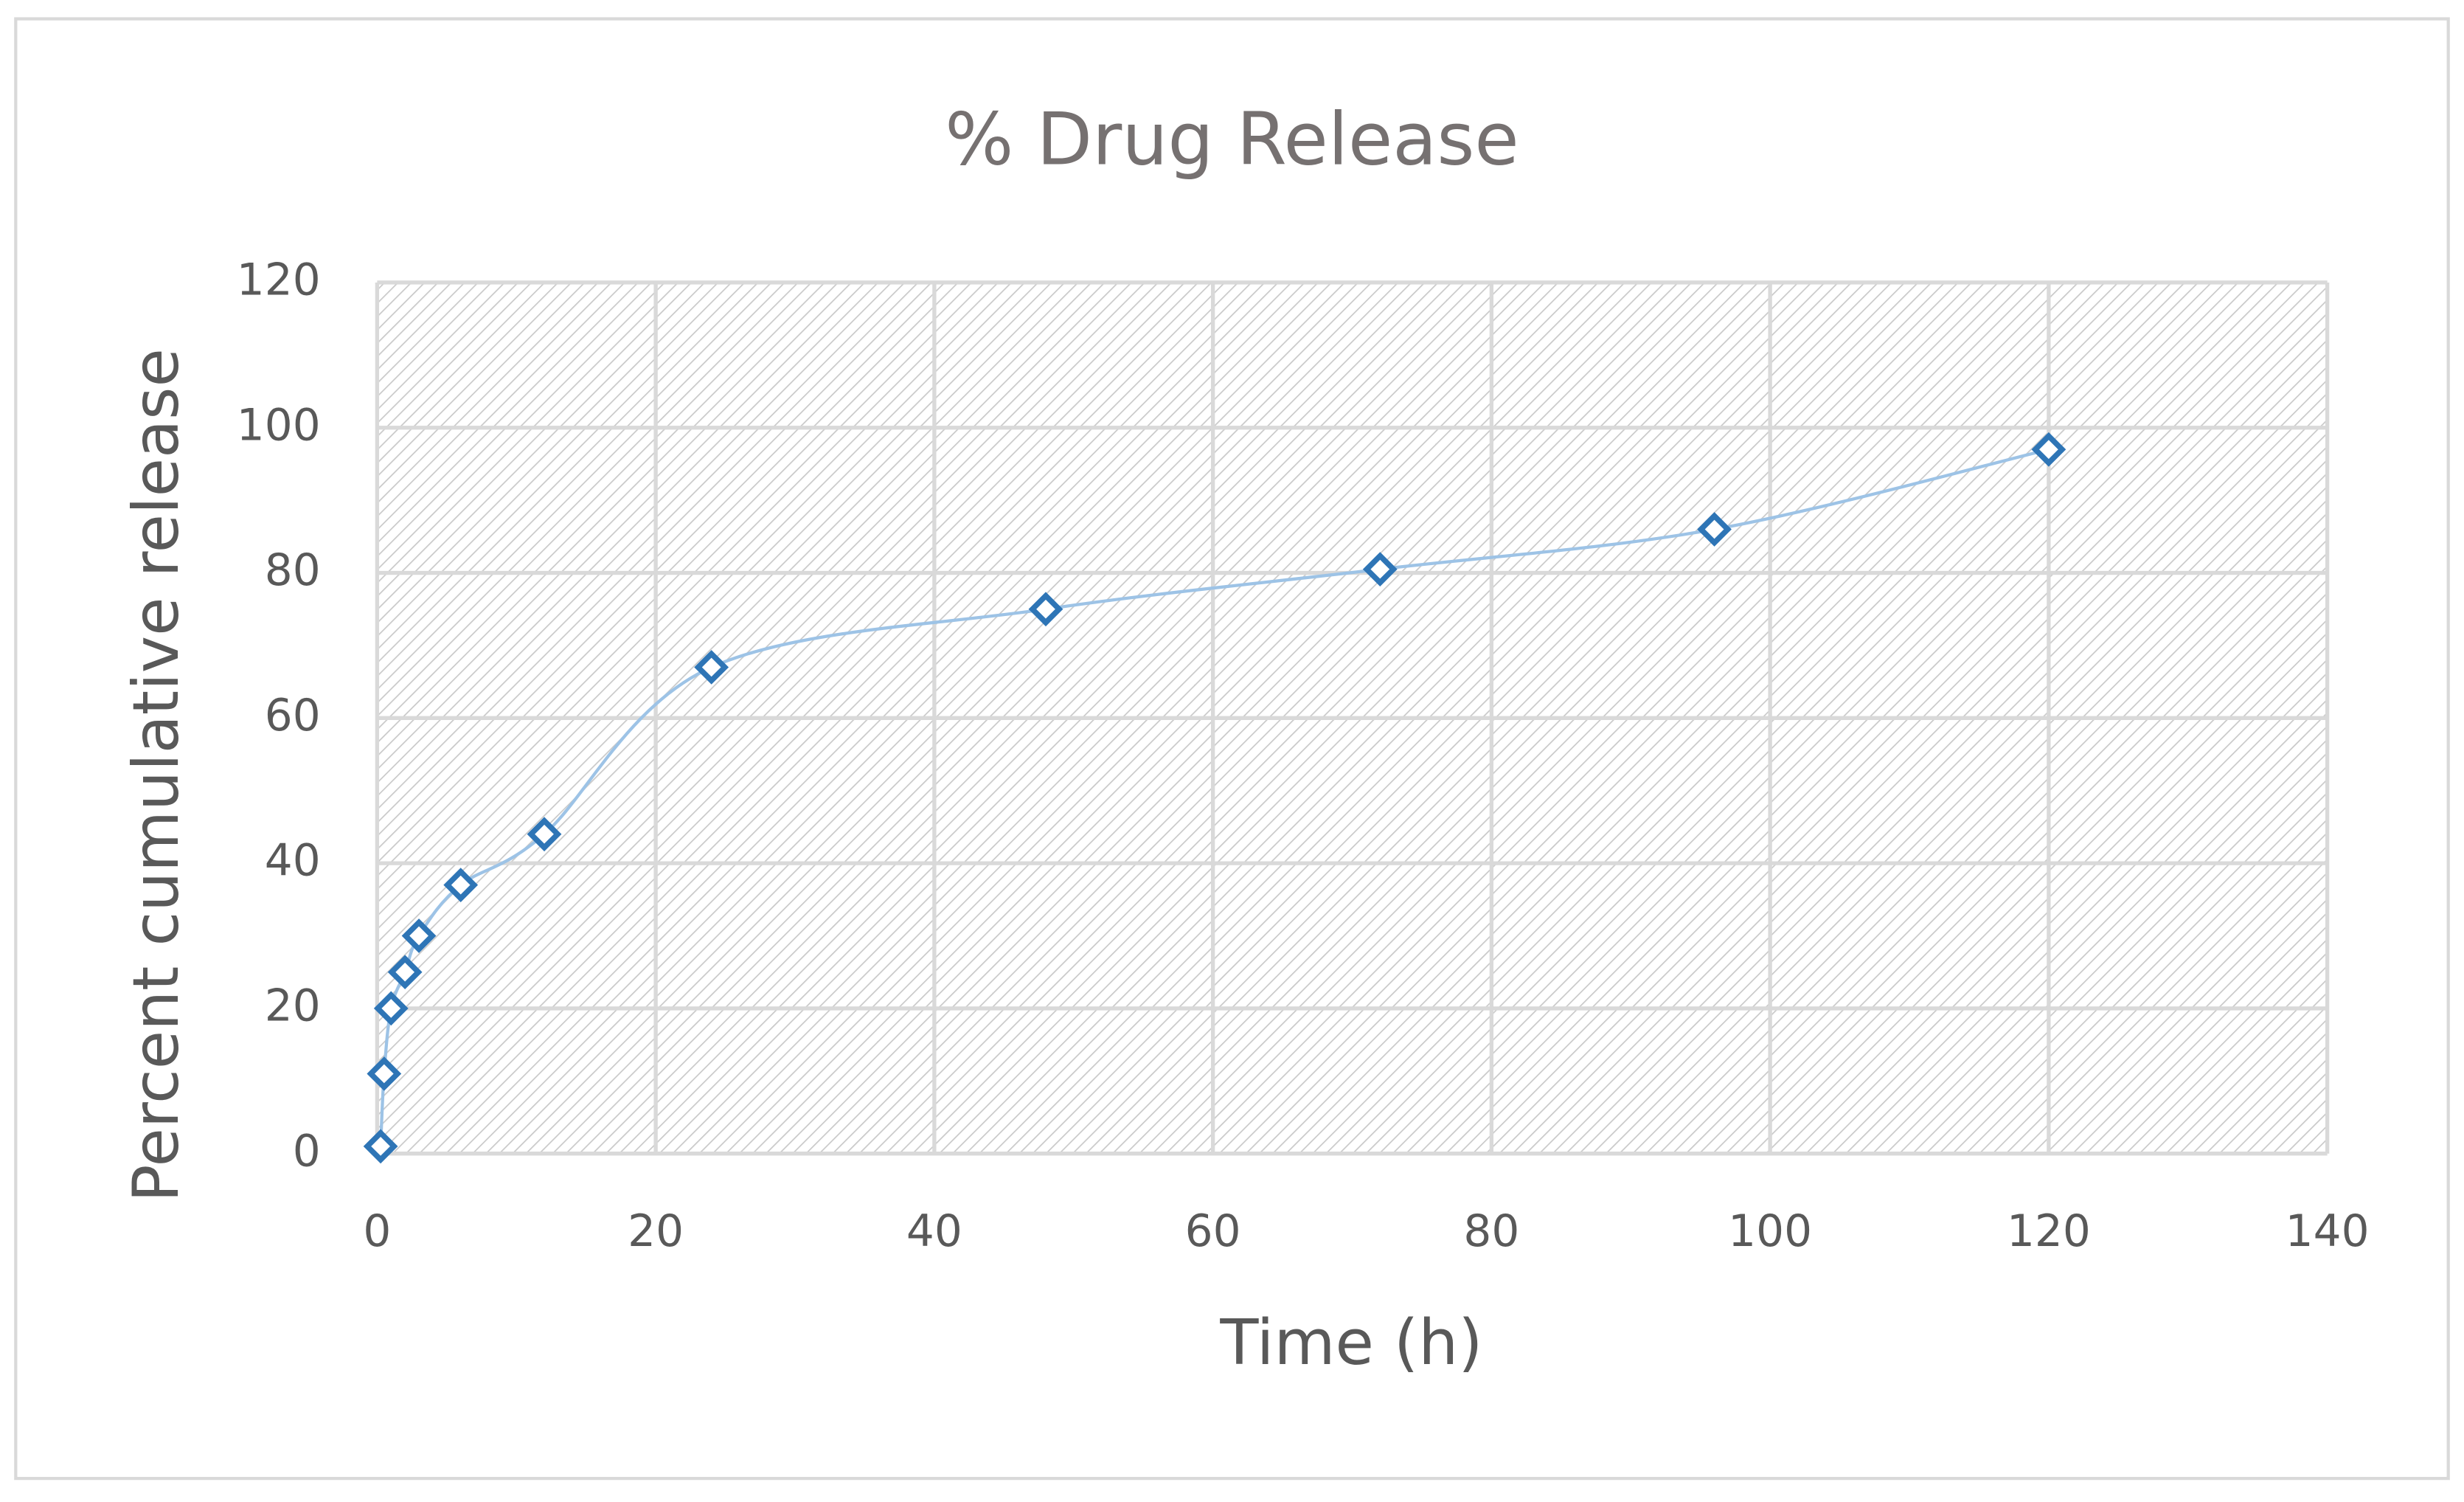  I want to click on x-tick-label: 60, so click(1213, 1231).